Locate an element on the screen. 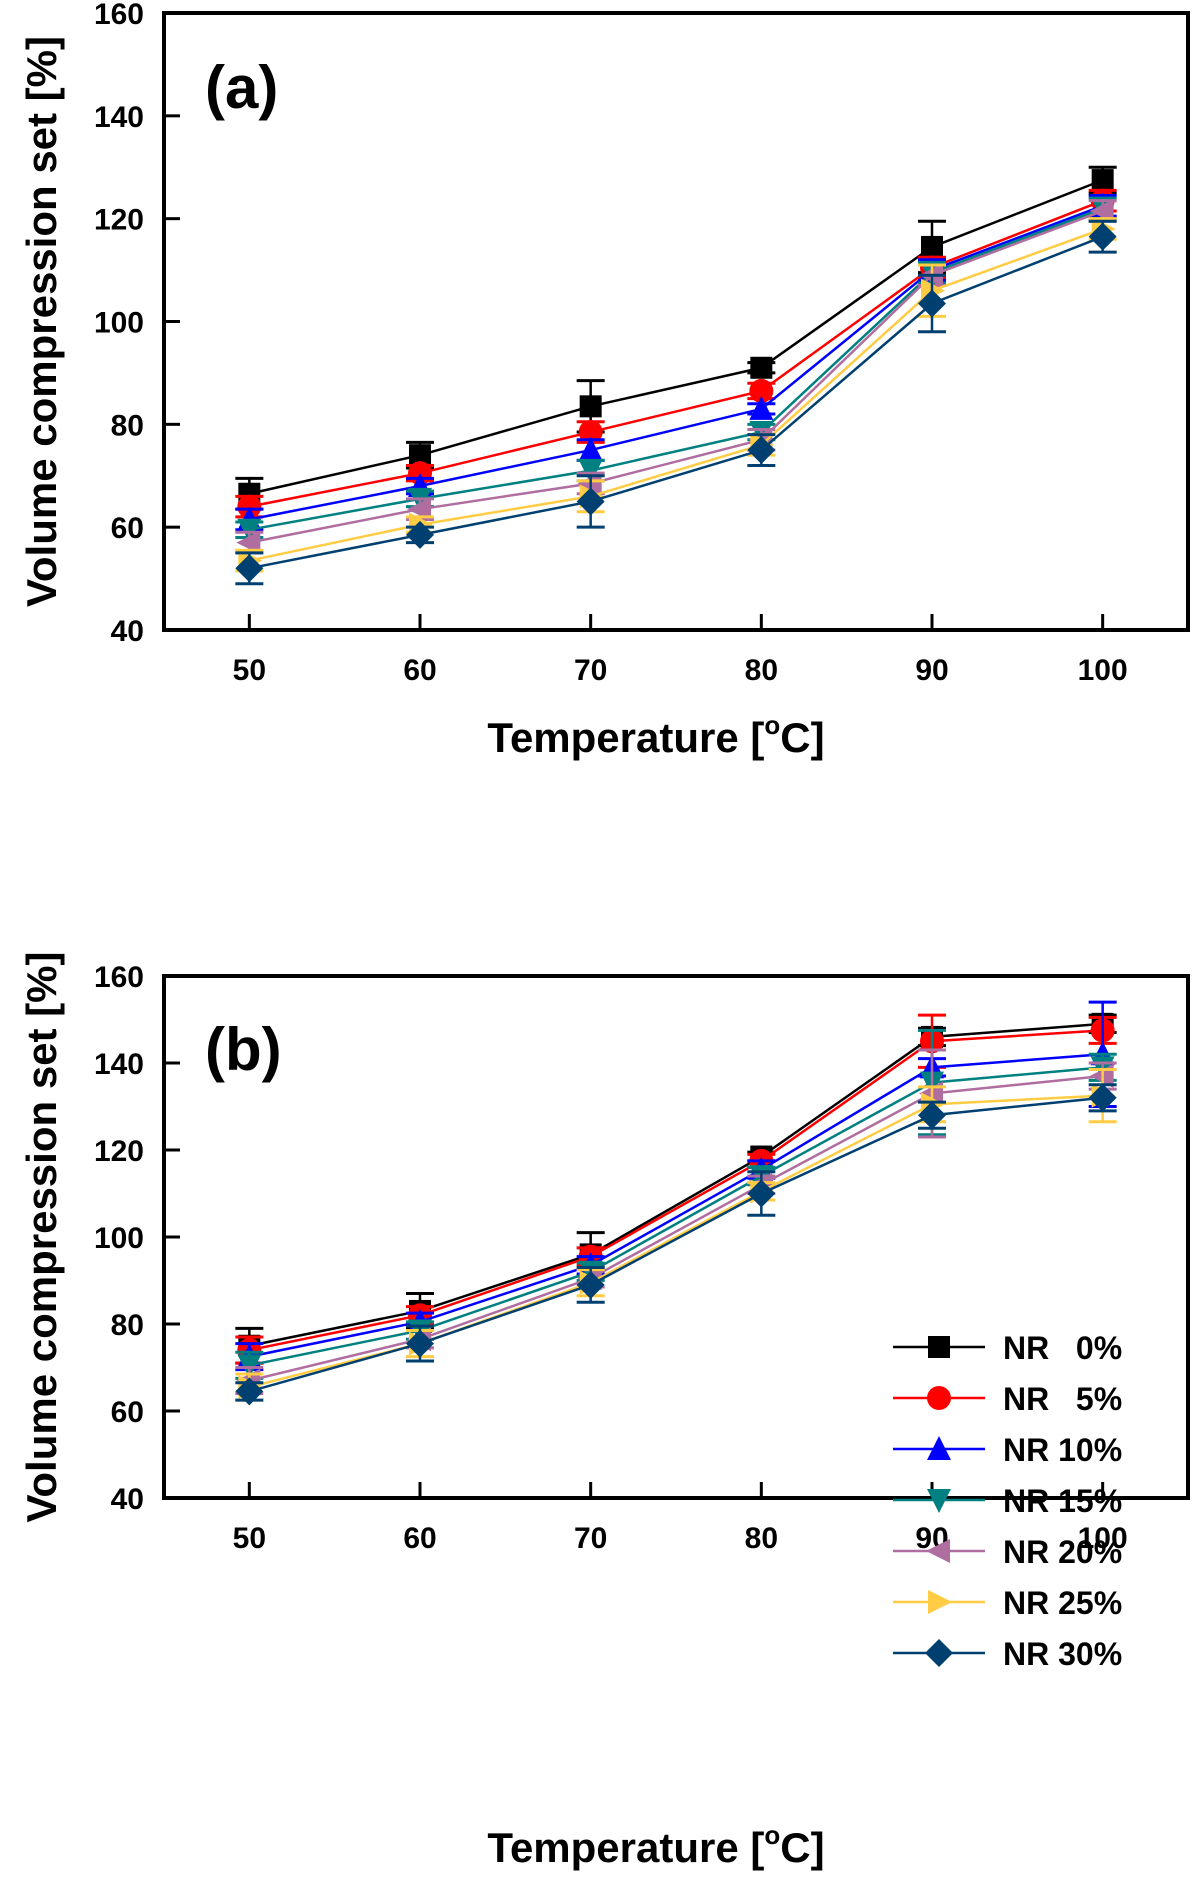  legend-item: NR 20% is located at coordinates (1007, 1552).